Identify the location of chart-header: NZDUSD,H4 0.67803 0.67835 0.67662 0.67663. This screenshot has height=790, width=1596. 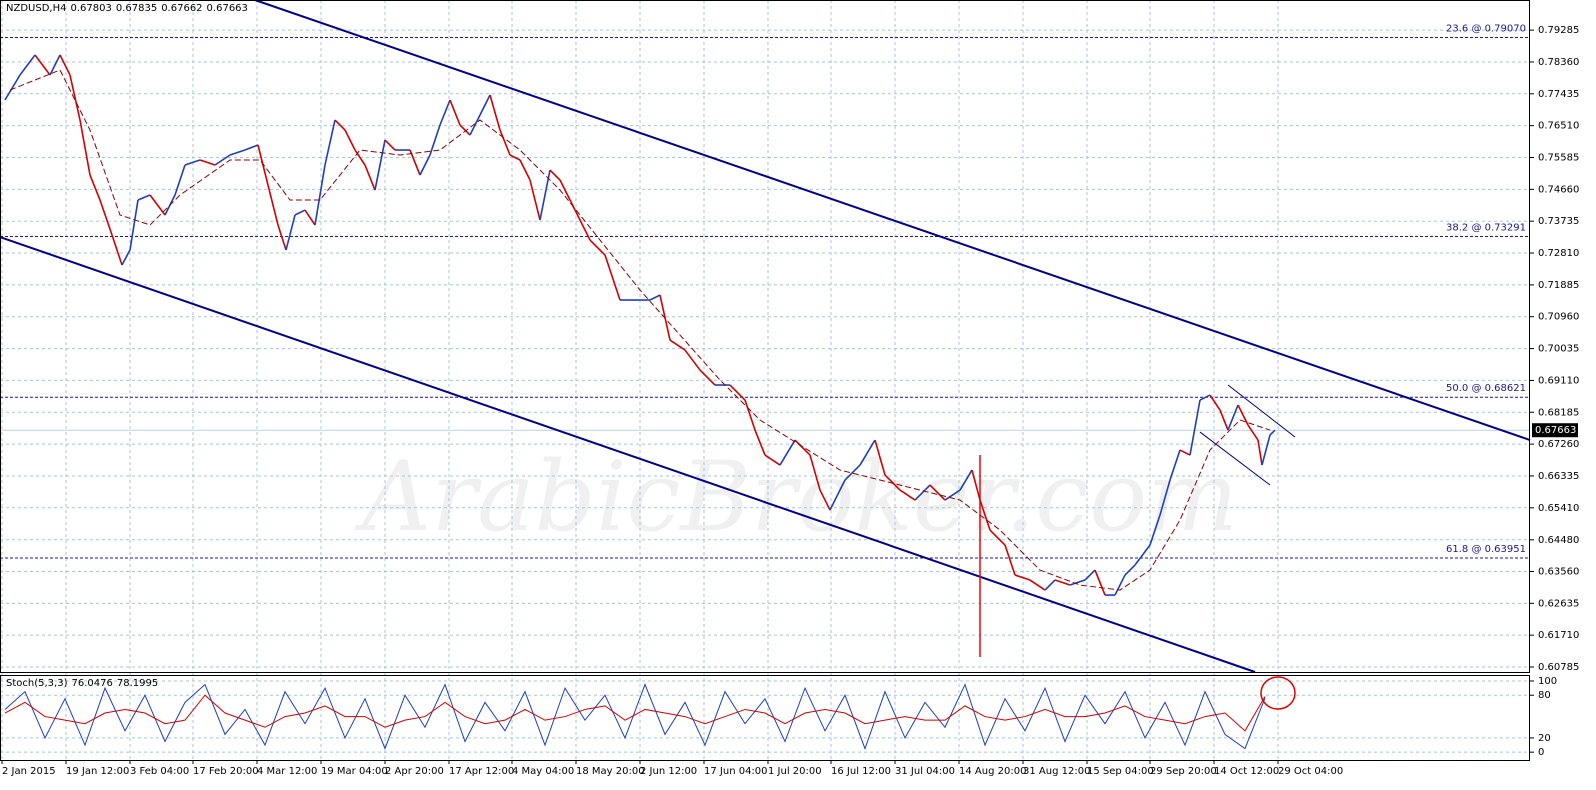
(127, 8).